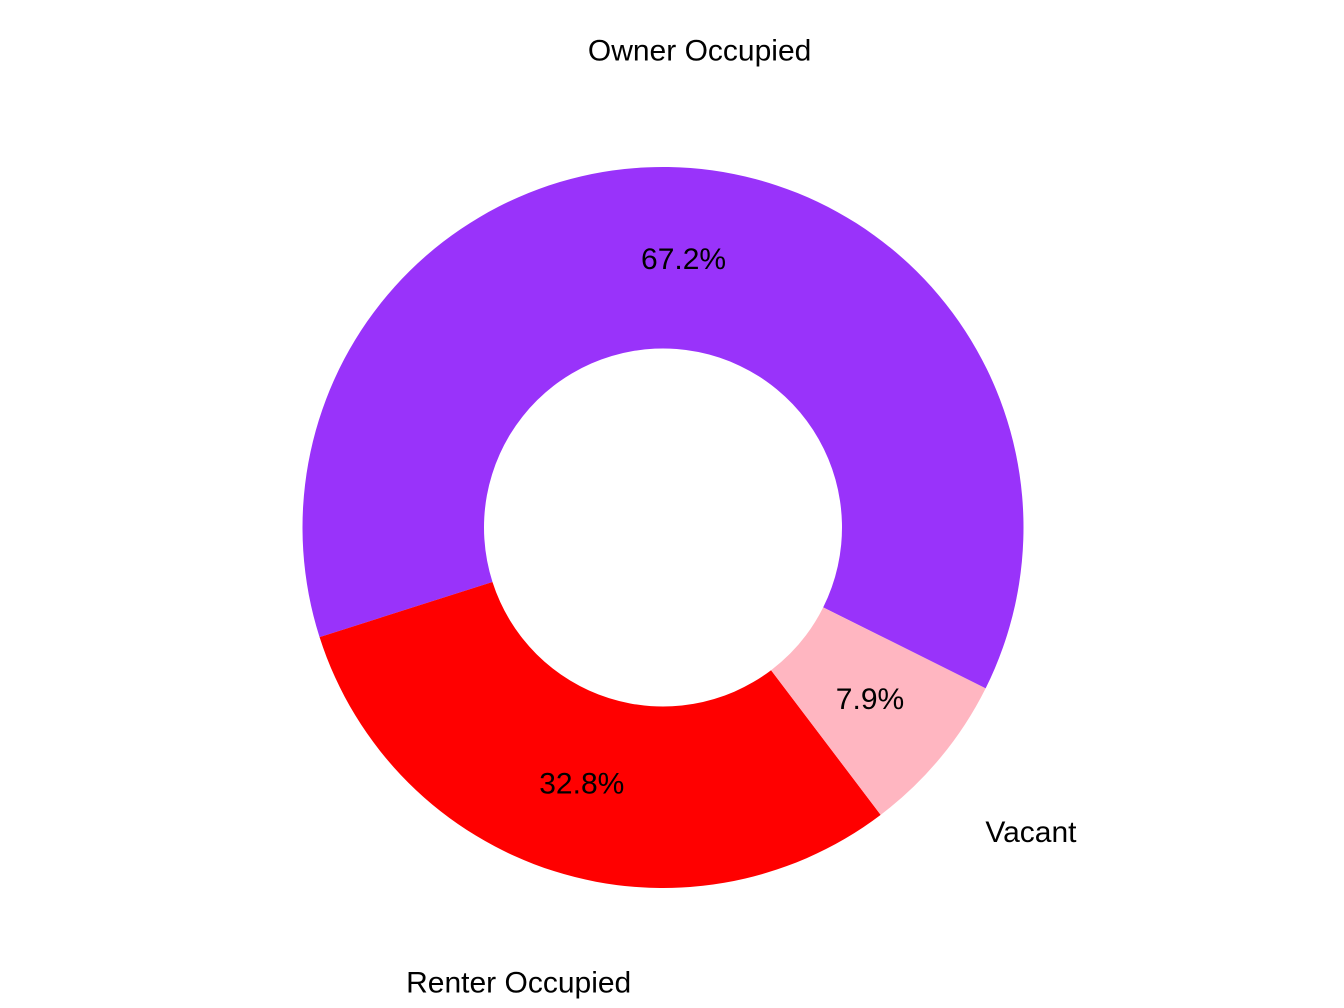 The image size is (1344, 1008). Describe the element at coordinates (600, 735) in the screenshot. I see `pie-slice-renter-occupied` at that location.